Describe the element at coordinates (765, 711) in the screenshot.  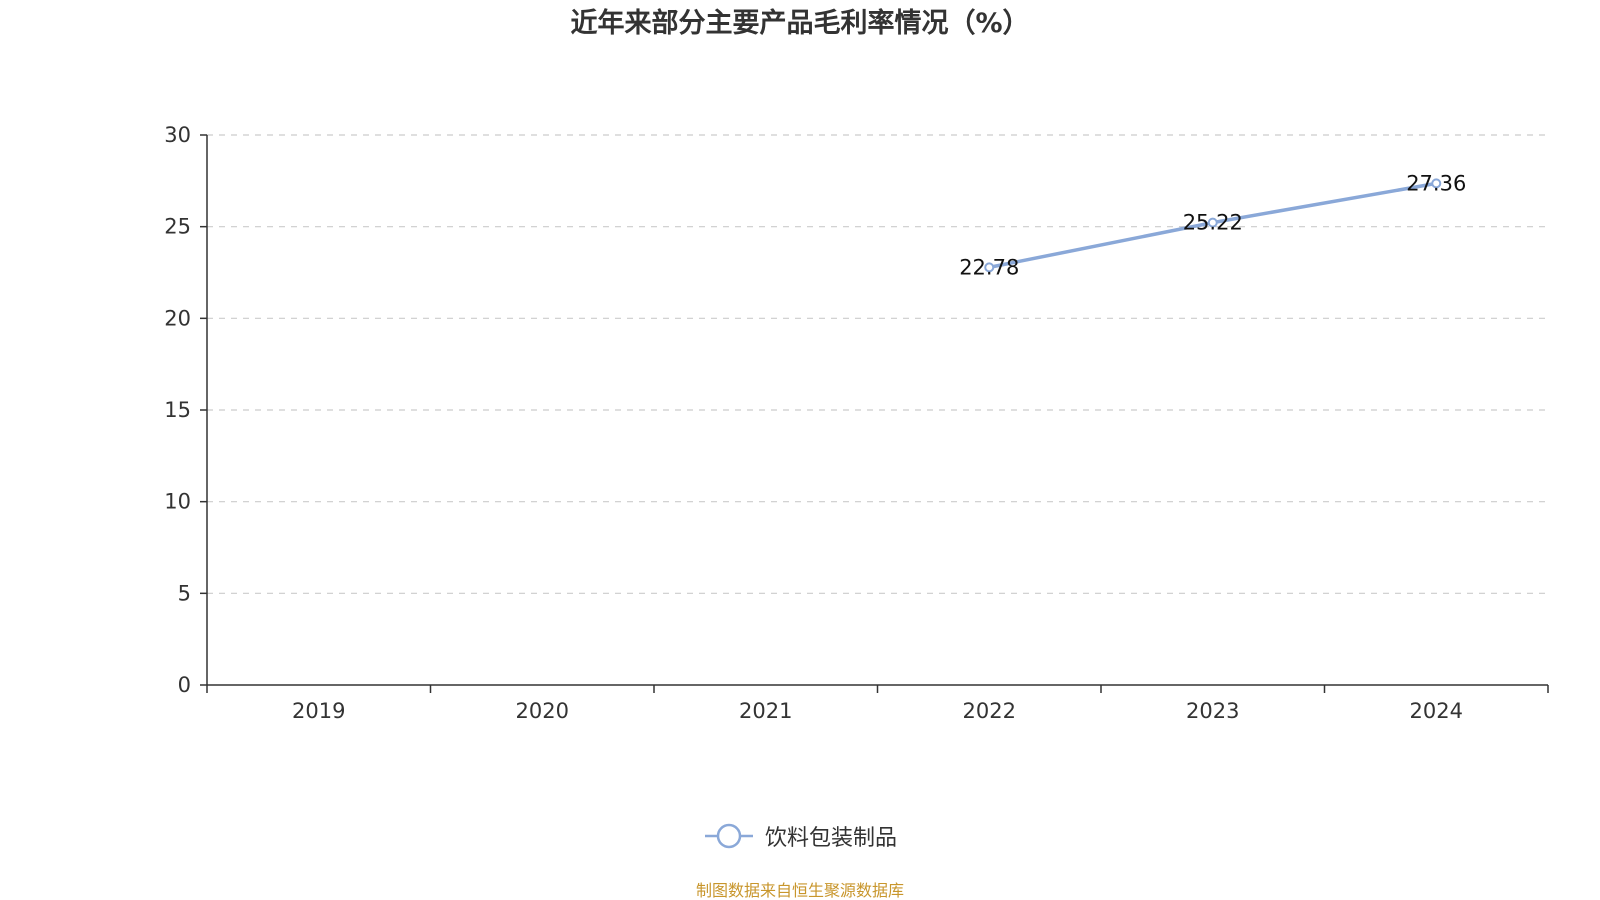
I see `x-tick-label: 2021` at that location.